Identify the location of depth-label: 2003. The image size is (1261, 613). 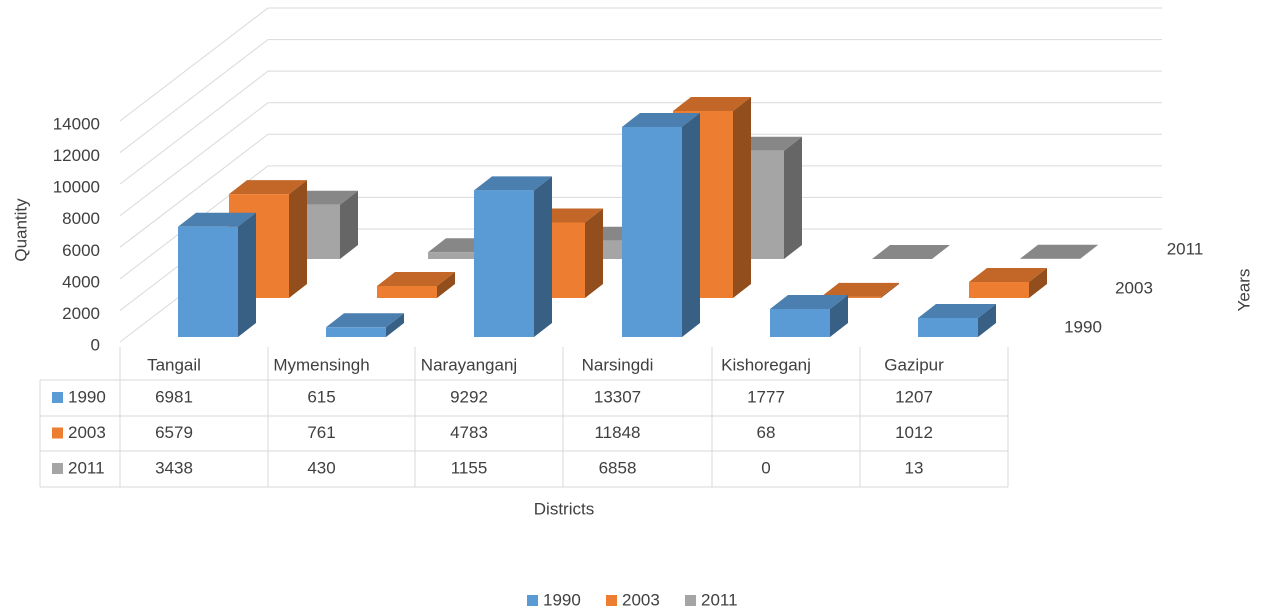
(1134, 287).